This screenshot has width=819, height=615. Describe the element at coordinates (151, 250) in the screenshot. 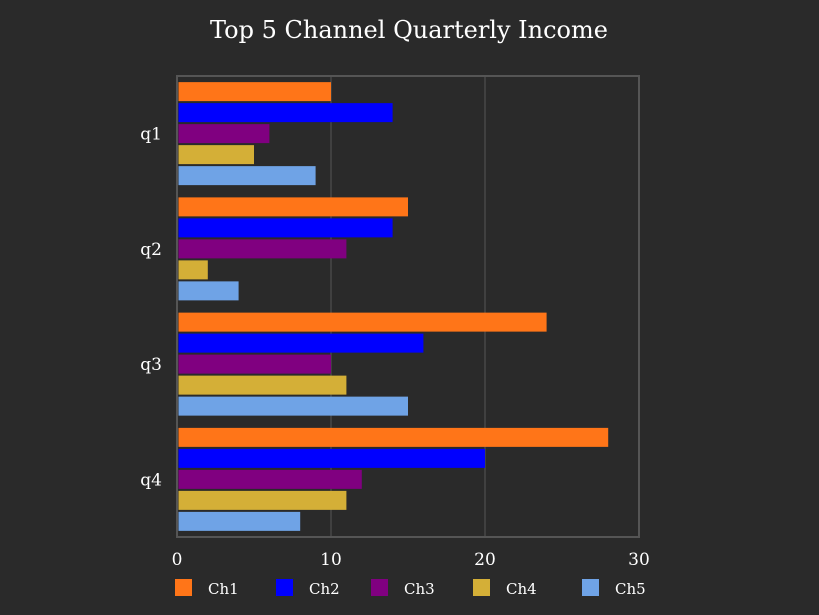

I see `y-tick-label: q2` at that location.